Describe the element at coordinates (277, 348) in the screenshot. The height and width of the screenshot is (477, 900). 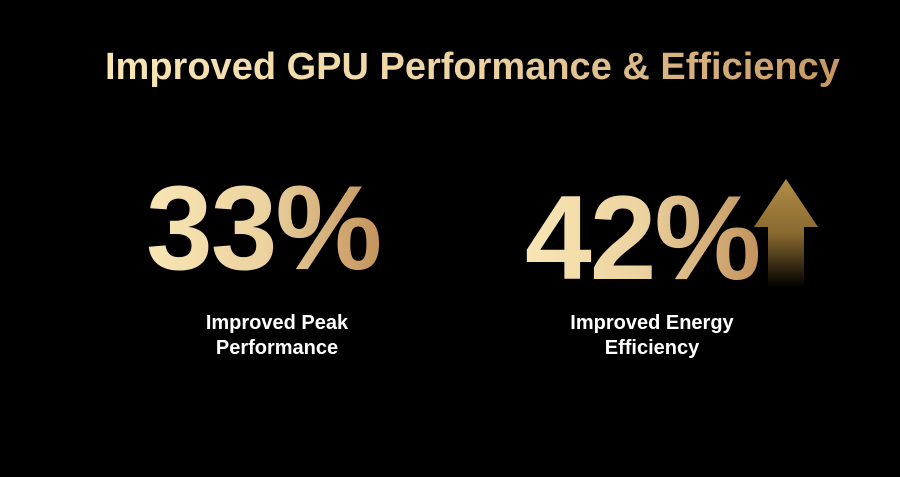
I see `label-line: Performance` at that location.